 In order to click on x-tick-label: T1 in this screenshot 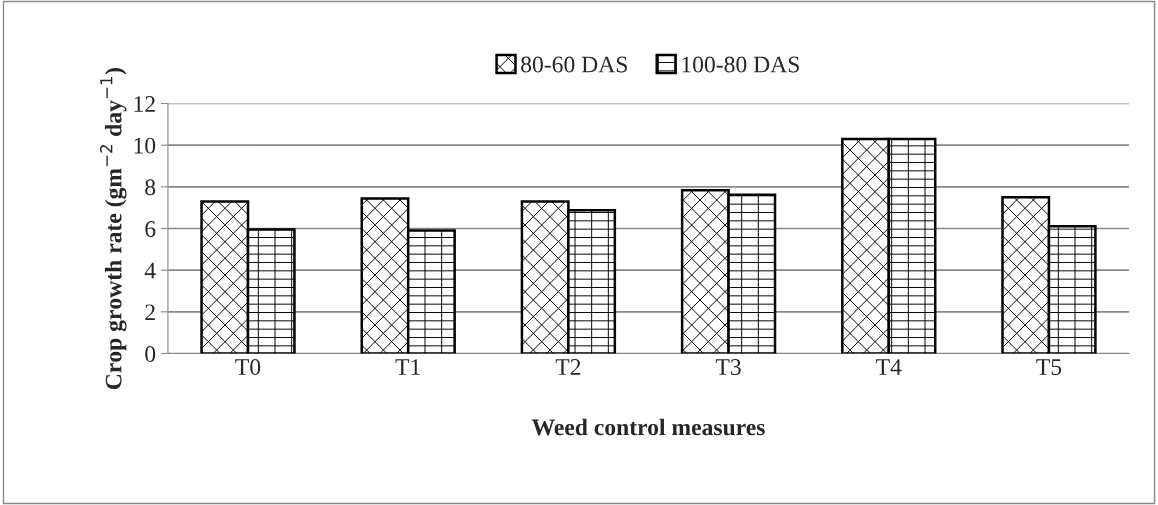, I will do `click(407, 367)`.